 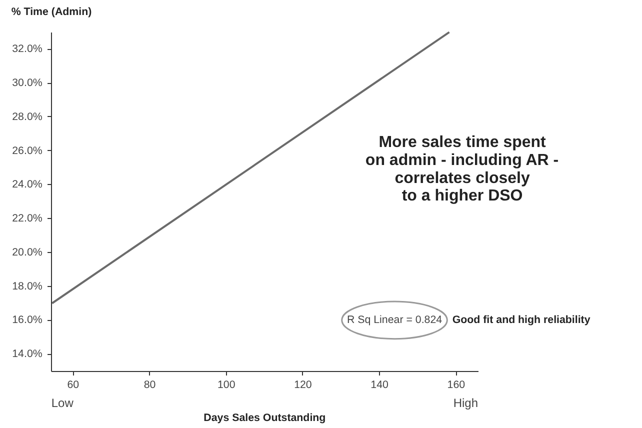 I want to click on y-tick-label: 28.0%, so click(x=27, y=116).